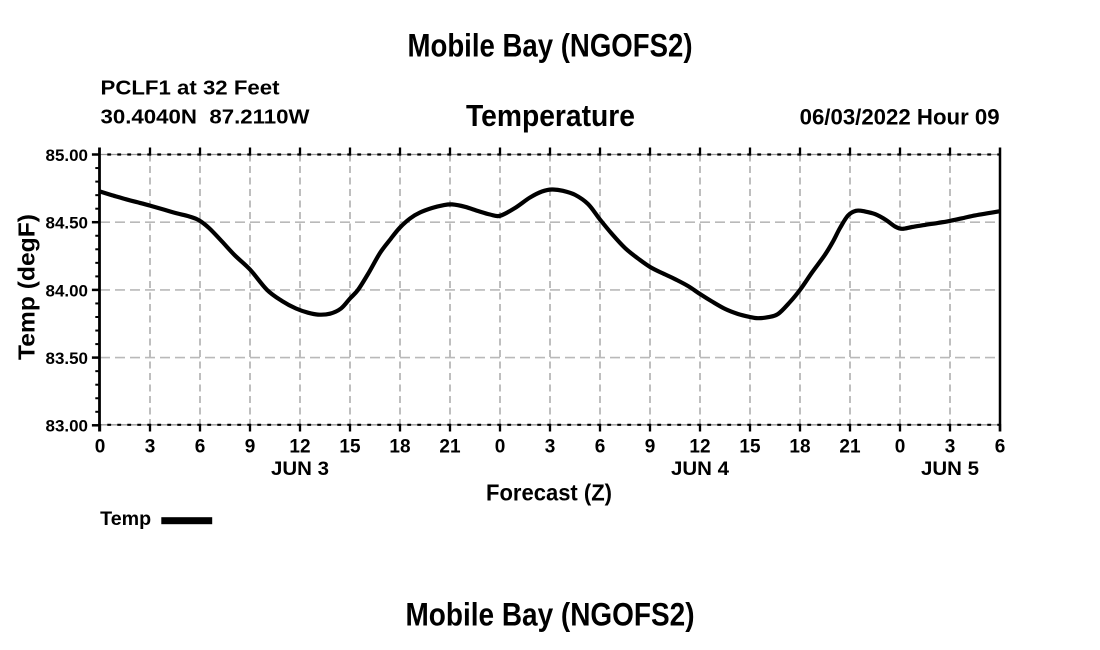 This screenshot has width=1100, height=650. I want to click on svg-text: PCLF1 at 32 Feet, so click(190, 88).